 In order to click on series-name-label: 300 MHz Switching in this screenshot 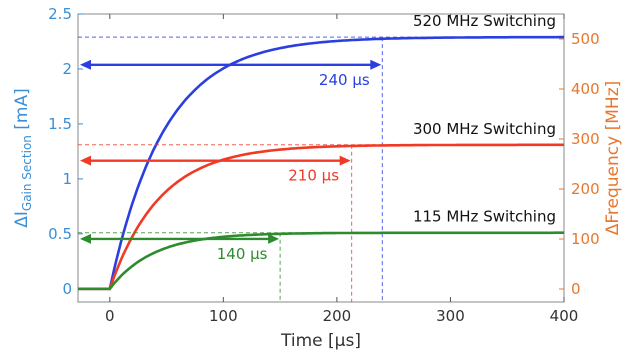, I will do `click(484, 129)`.